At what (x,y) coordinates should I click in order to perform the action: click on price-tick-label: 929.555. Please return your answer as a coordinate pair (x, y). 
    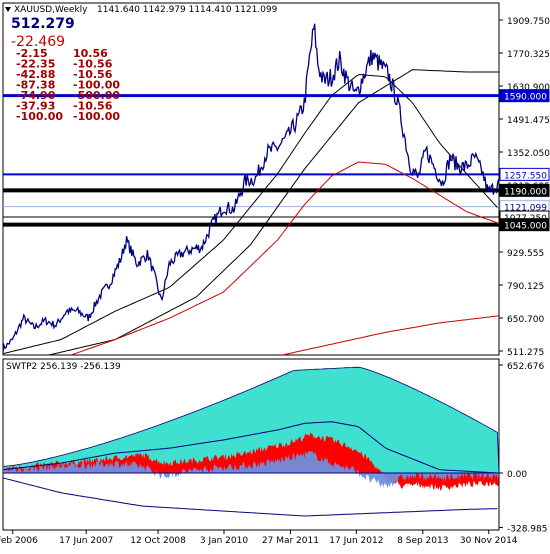
    Looking at the image, I should click on (525, 254).